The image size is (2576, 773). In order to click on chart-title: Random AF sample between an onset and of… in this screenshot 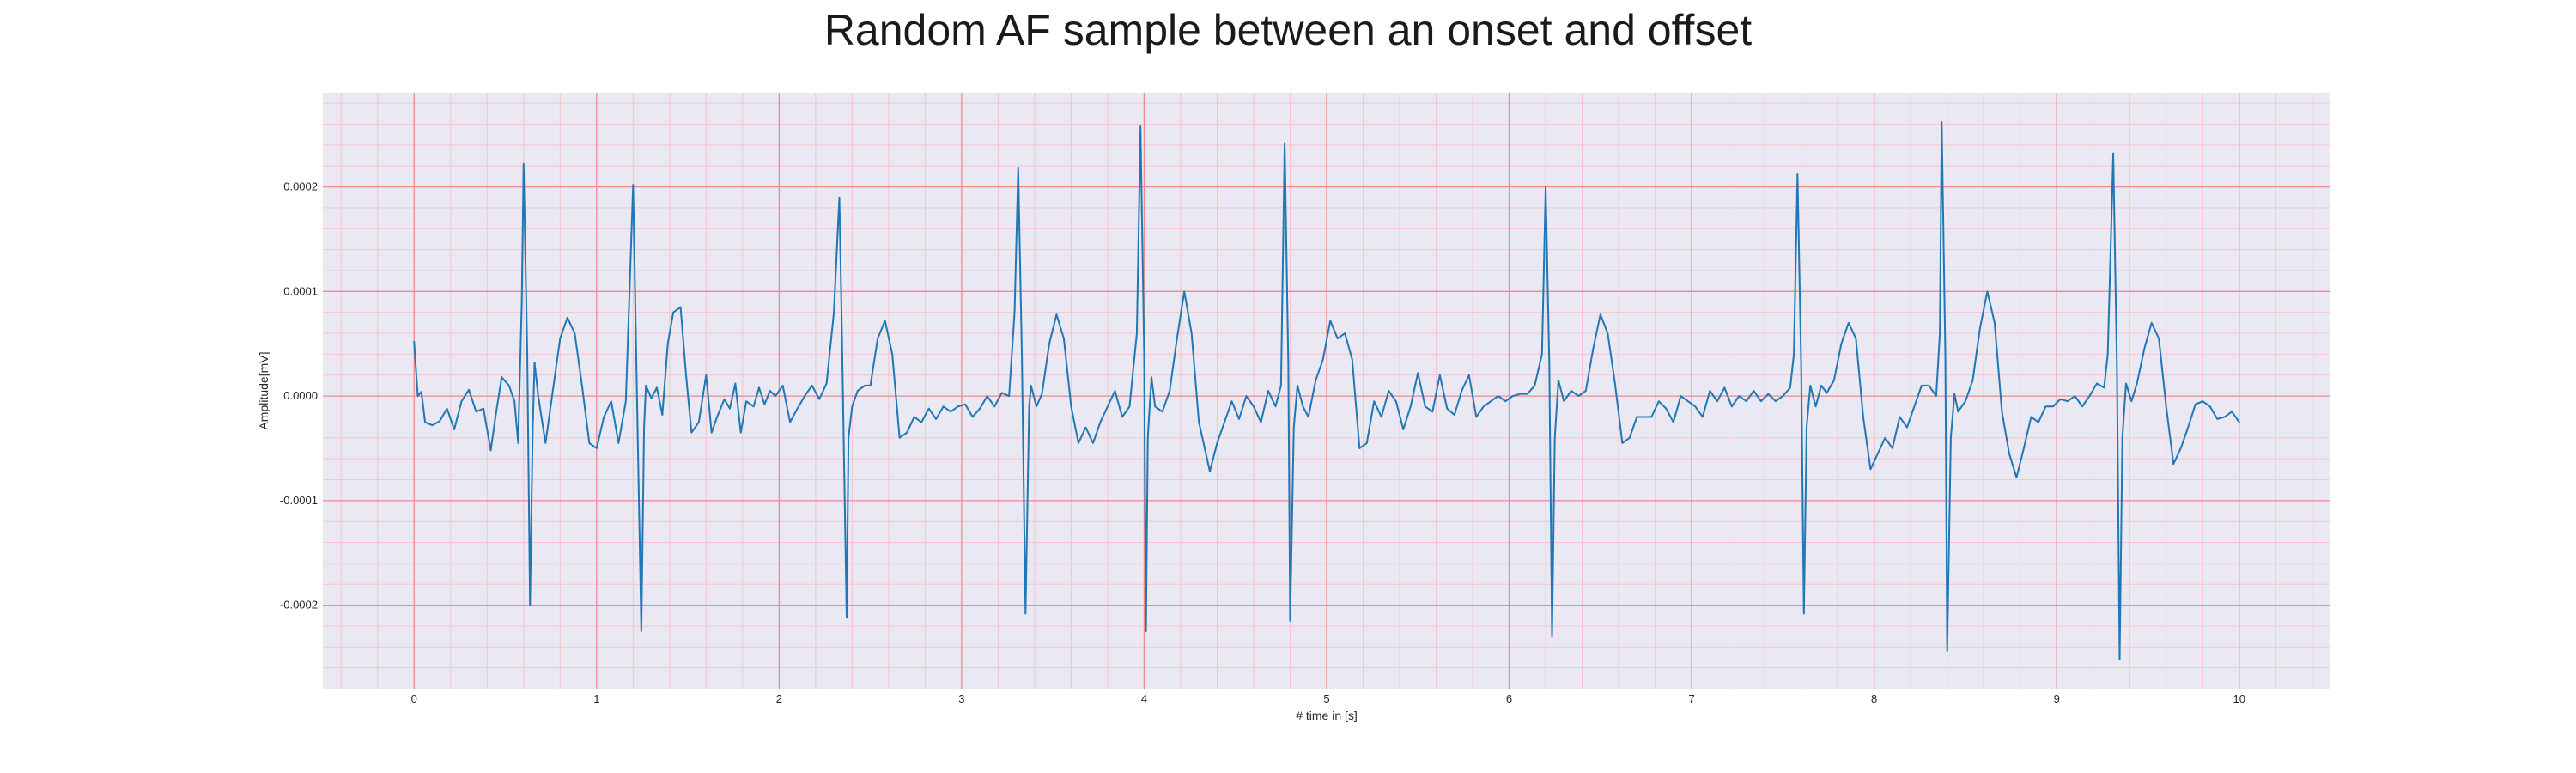, I will do `click(1288, 30)`.